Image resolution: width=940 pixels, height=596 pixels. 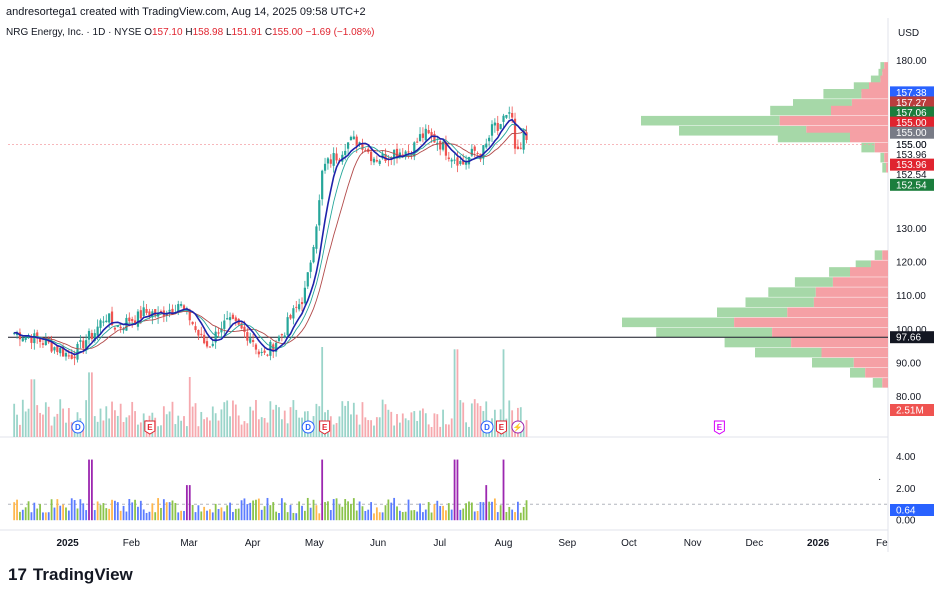 What do you see at coordinates (879, 479) in the screenshot?
I see `oscillator-point-marker: ·` at bounding box center [879, 479].